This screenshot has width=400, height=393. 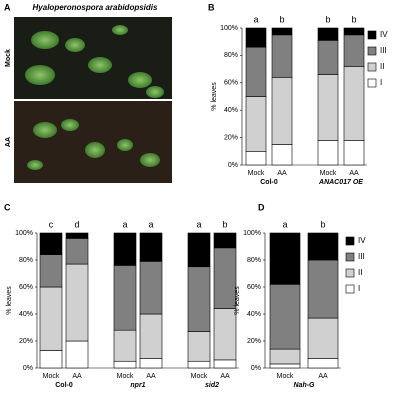 What do you see at coordinates (93, 58) in the screenshot?
I see `photo-mock` at bounding box center [93, 58].